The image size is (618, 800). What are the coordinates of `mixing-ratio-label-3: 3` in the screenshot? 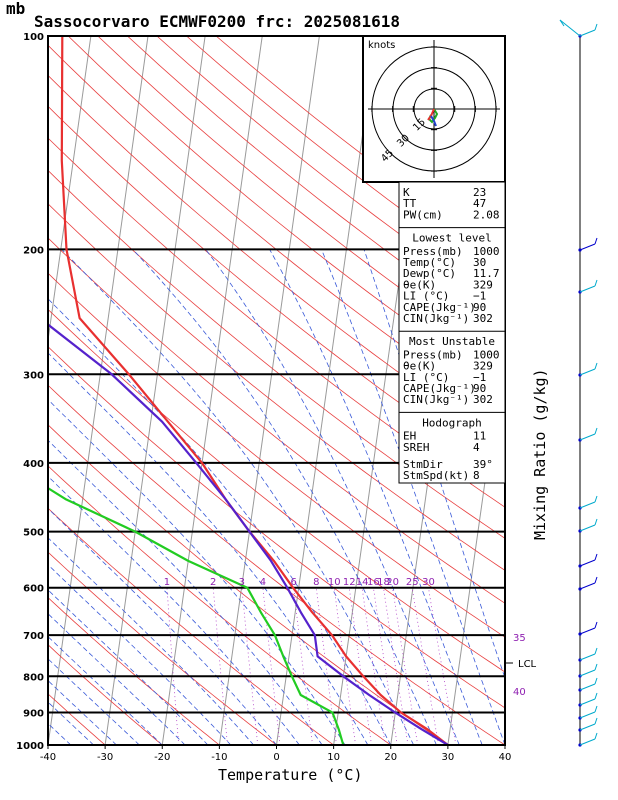 It's located at (242, 582).